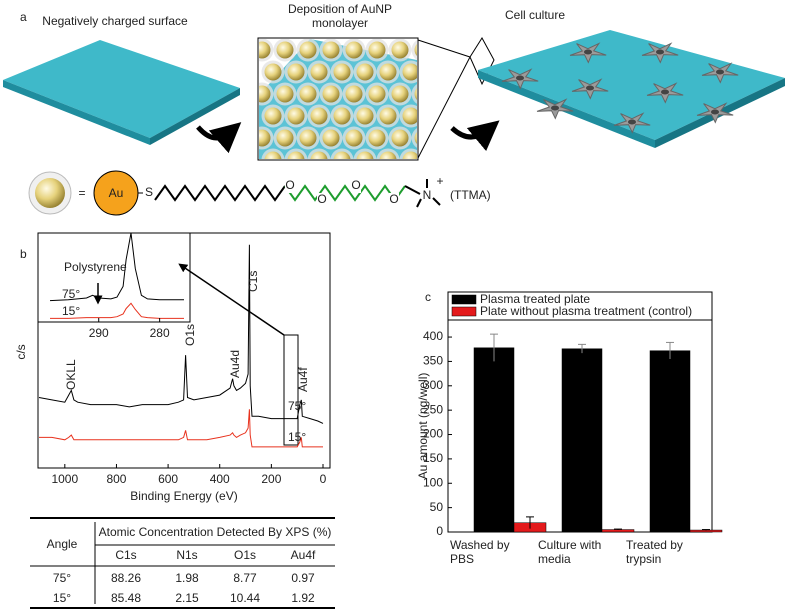  What do you see at coordinates (586, 311) in the screenshot?
I see `legend-label: Plate without plasma treatment (control)` at bounding box center [586, 311].